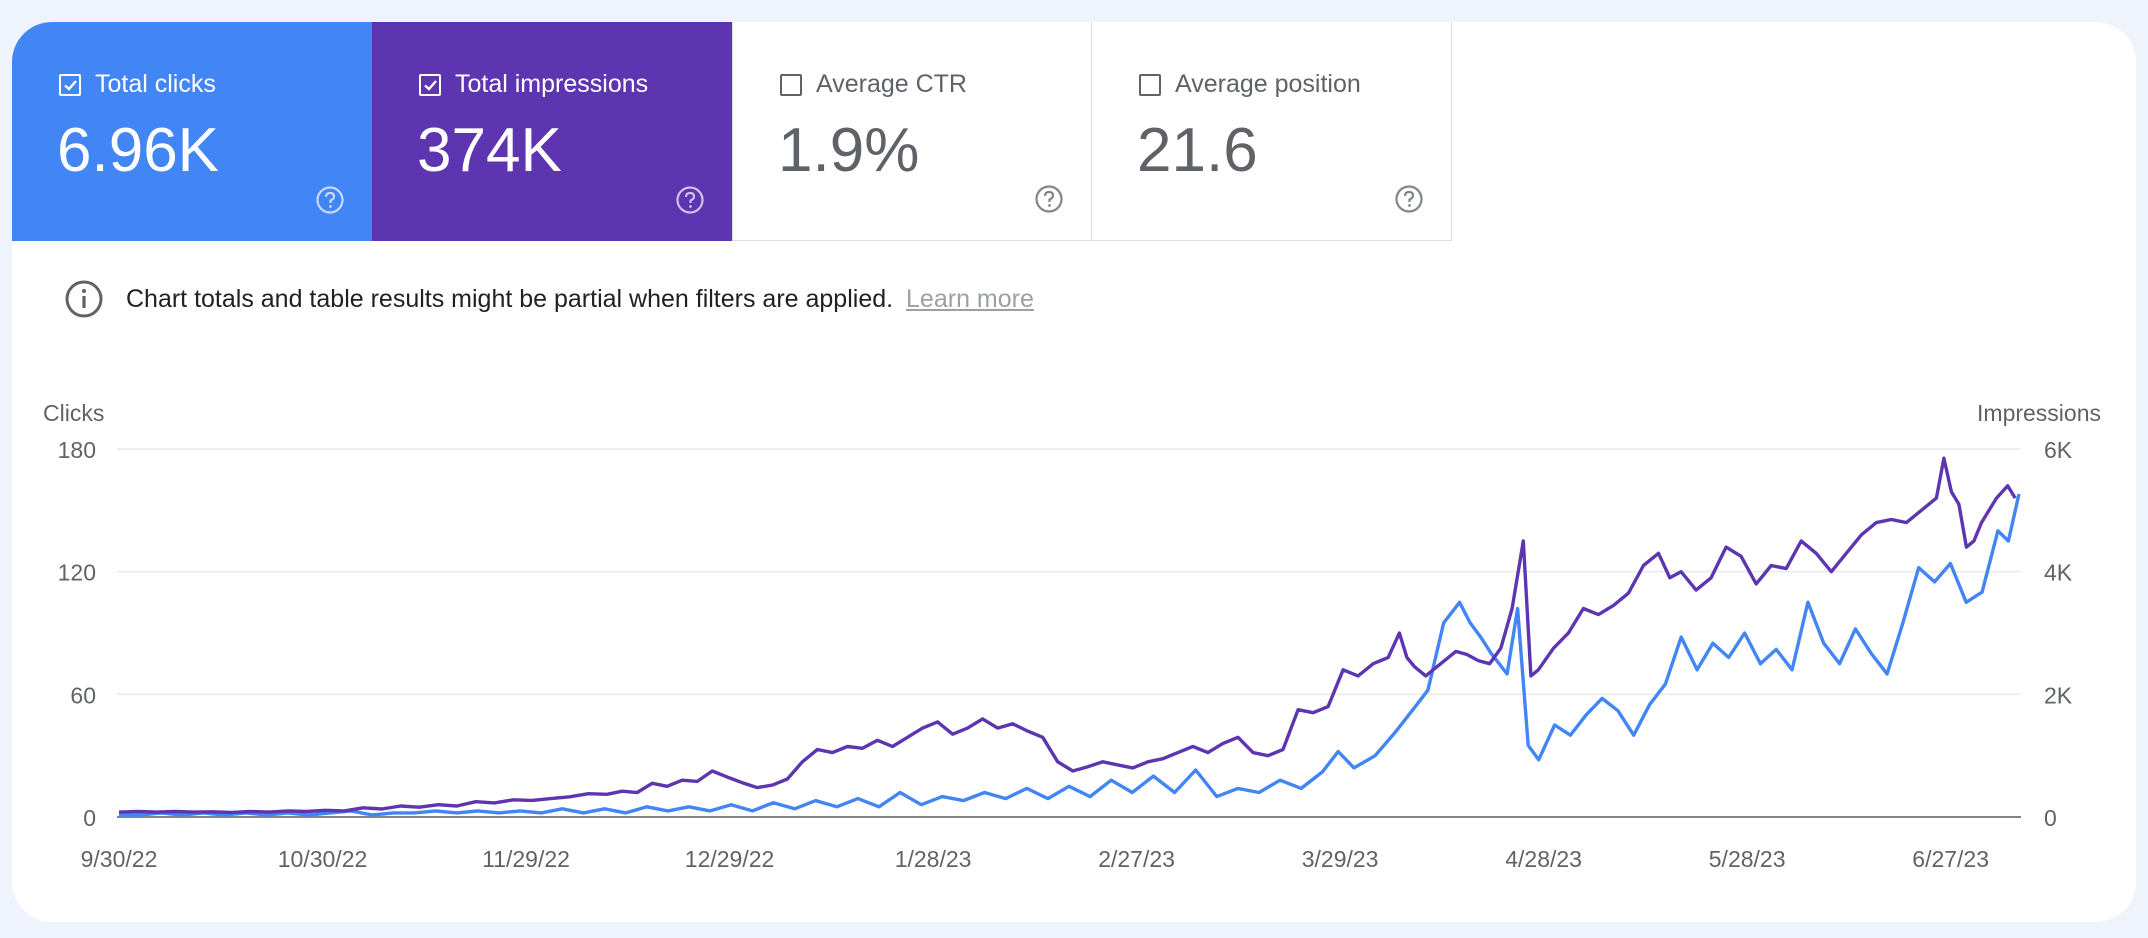 Image resolution: width=2148 pixels, height=938 pixels. Describe the element at coordinates (73, 413) in the screenshot. I see `left-axis-title: Clicks` at that location.